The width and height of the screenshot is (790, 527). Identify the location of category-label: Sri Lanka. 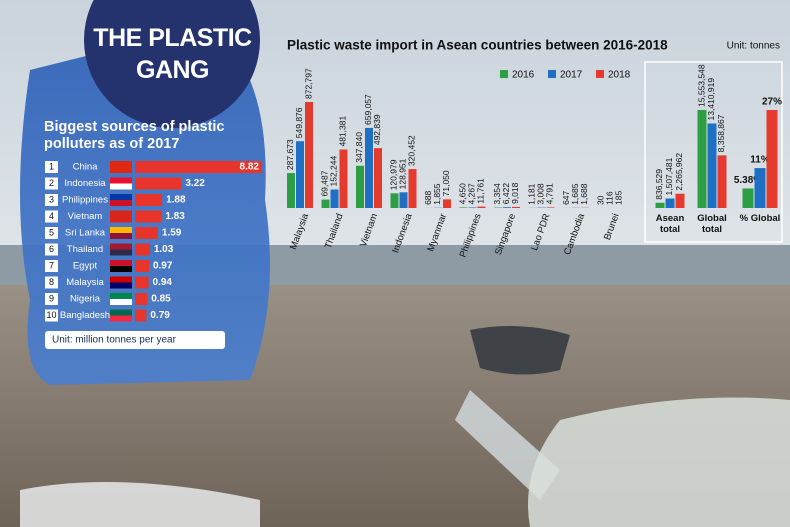
(85, 233).